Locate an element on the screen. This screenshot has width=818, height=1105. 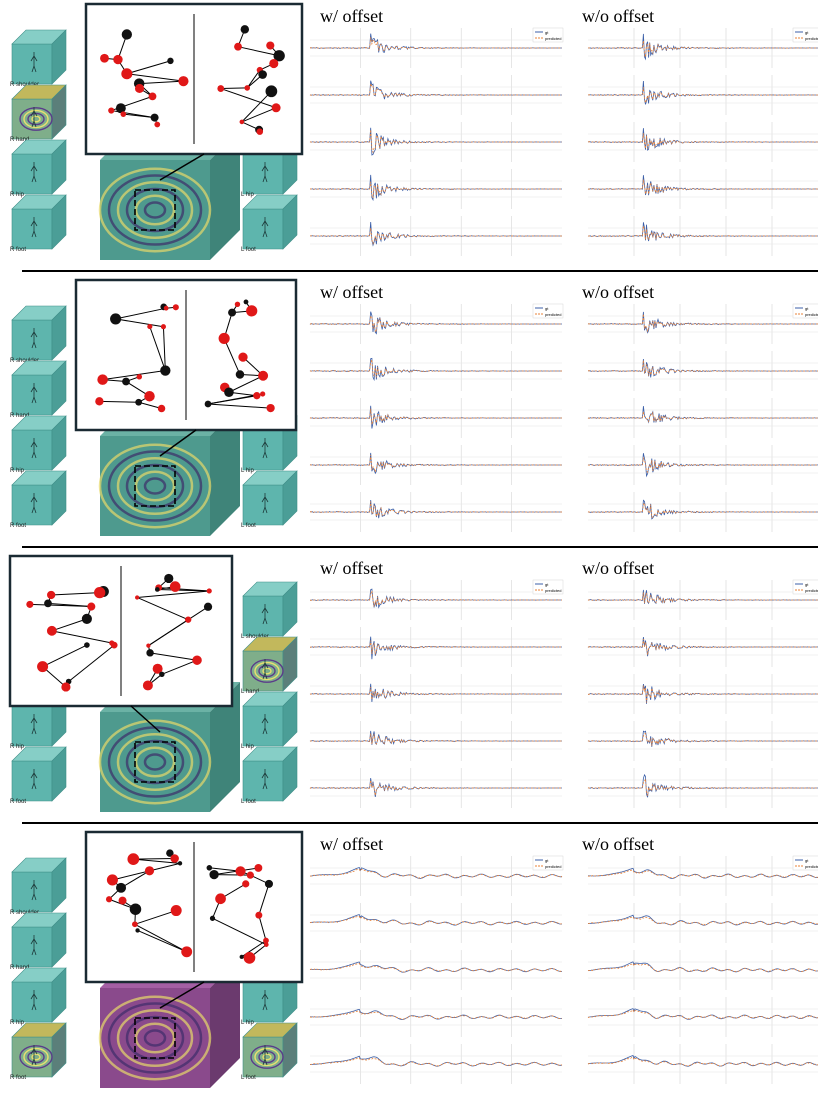
joint-cube: L hand is located at coordinates (269, 665).